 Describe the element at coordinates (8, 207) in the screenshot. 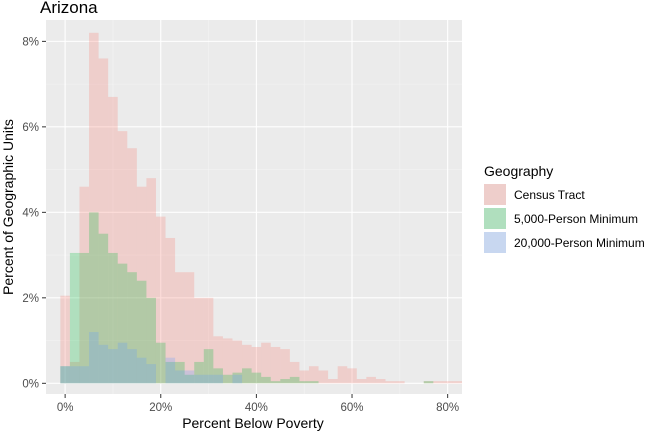

I see `y-axis-title: Percent of Geographic Units` at that location.